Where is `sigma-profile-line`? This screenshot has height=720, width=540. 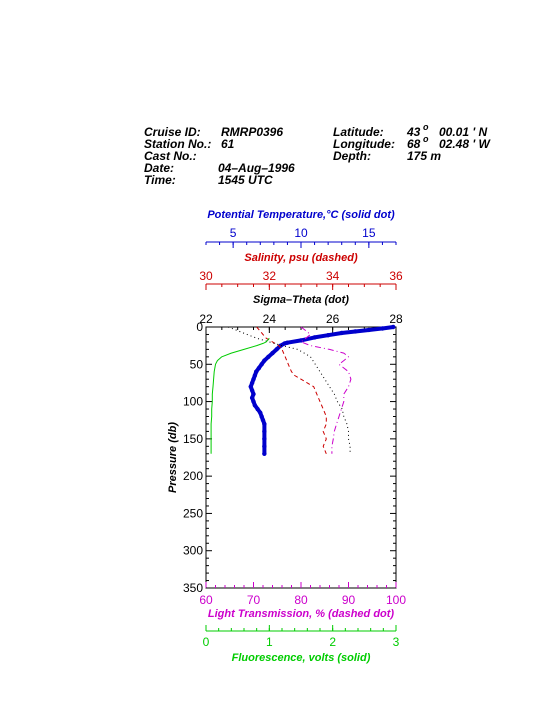 sigma-profile-line is located at coordinates (289, 390).